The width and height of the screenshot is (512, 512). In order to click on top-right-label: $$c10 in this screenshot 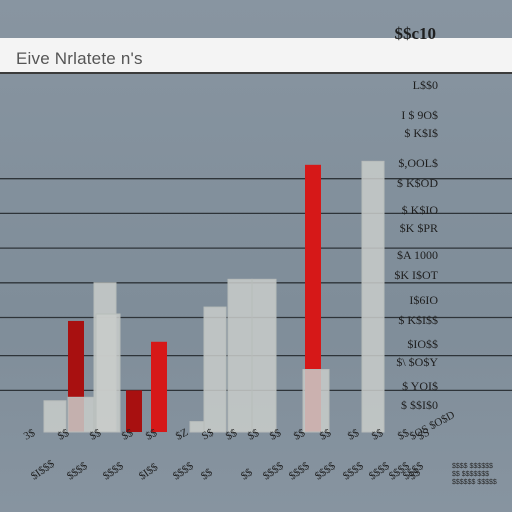, I will do `click(415, 33)`.